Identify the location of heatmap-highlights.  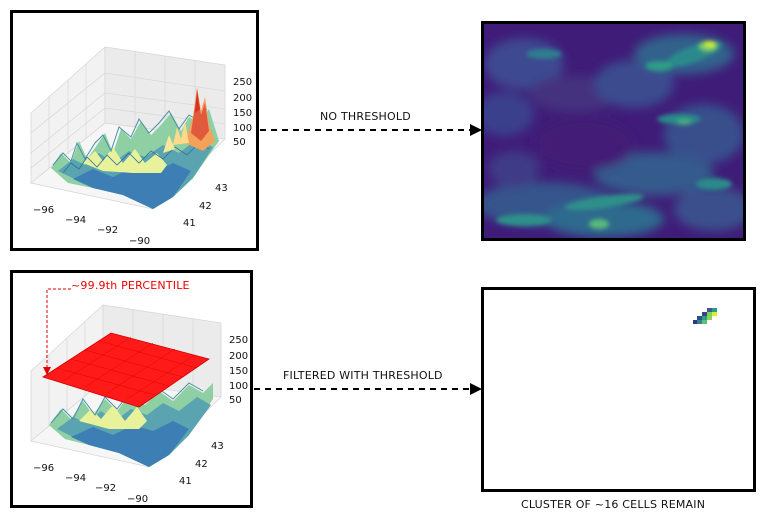
(614, 135).